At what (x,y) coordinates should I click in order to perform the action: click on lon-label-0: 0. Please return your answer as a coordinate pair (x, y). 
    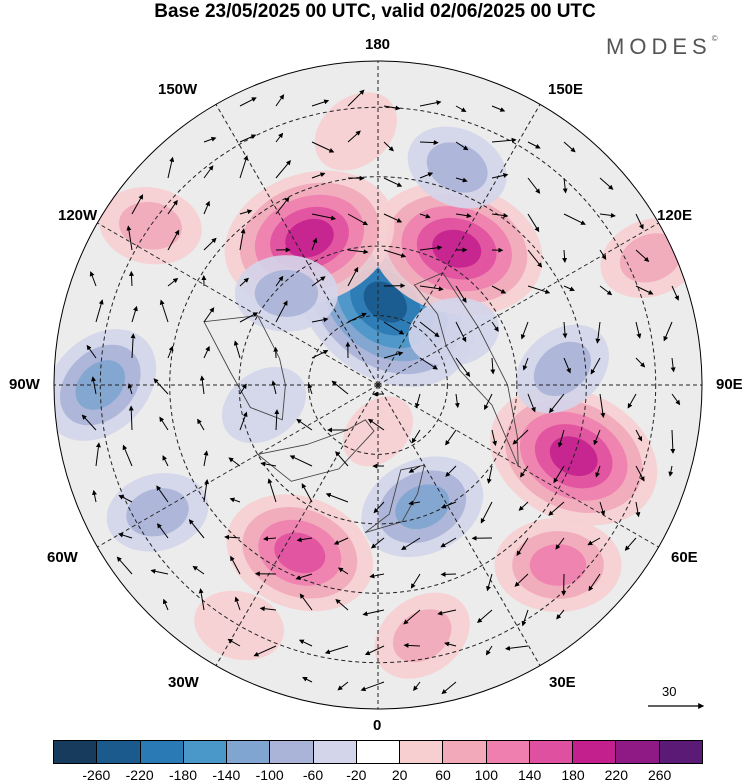
    Looking at the image, I should click on (377, 725).